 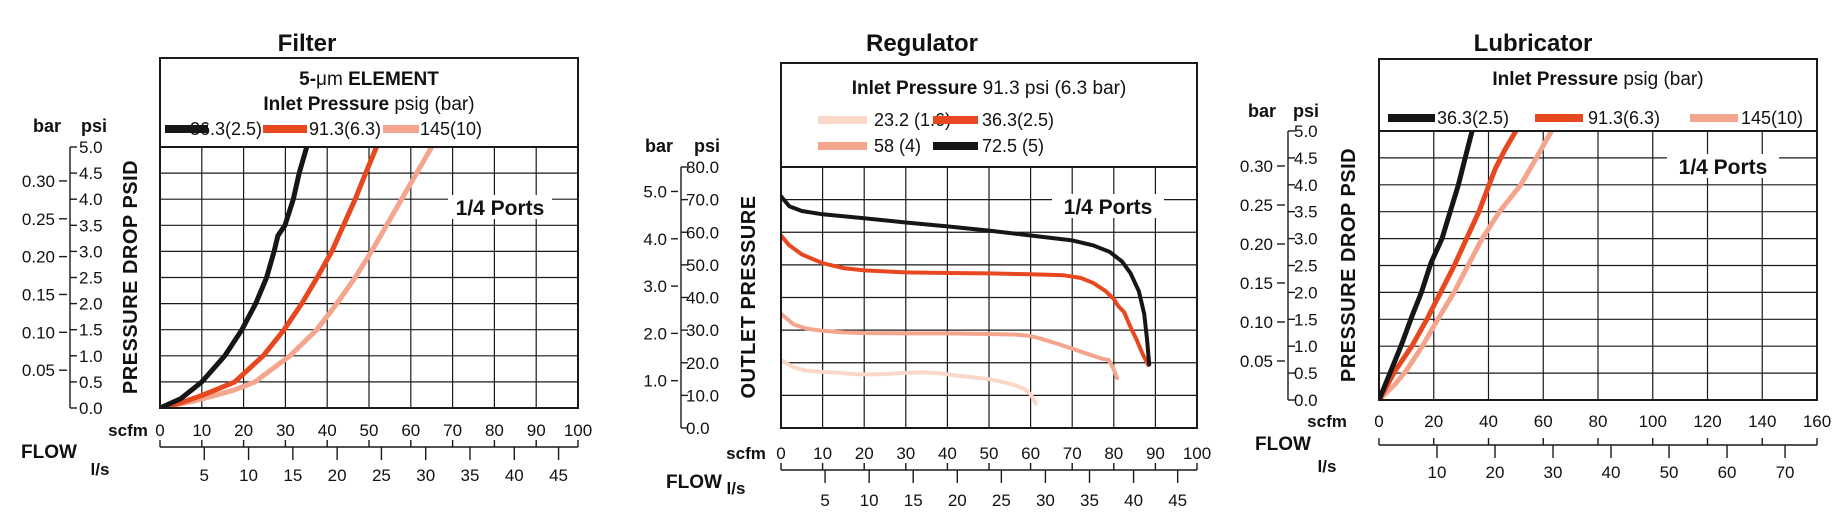 What do you see at coordinates (425, 475) in the screenshot?
I see `ls-tick-label: 30` at bounding box center [425, 475].